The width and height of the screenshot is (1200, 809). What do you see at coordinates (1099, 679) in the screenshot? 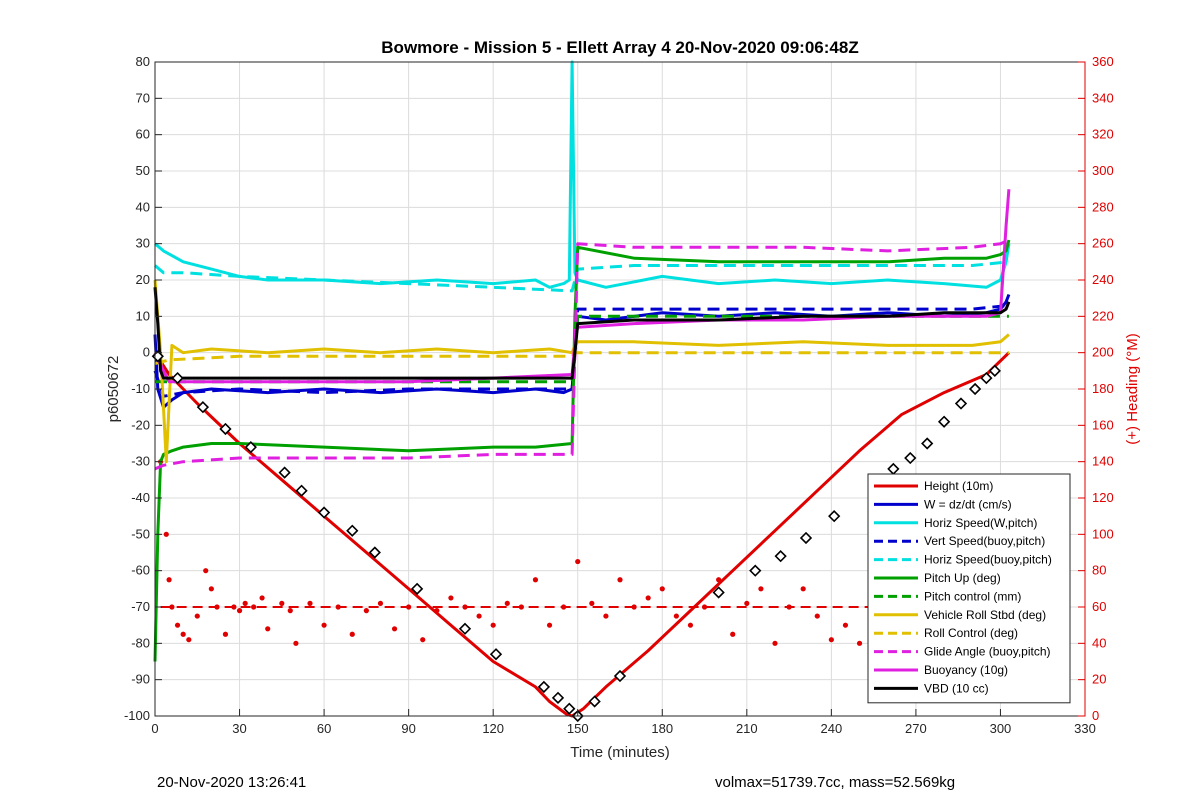
I see `y2-tick-label: 20` at bounding box center [1099, 679].